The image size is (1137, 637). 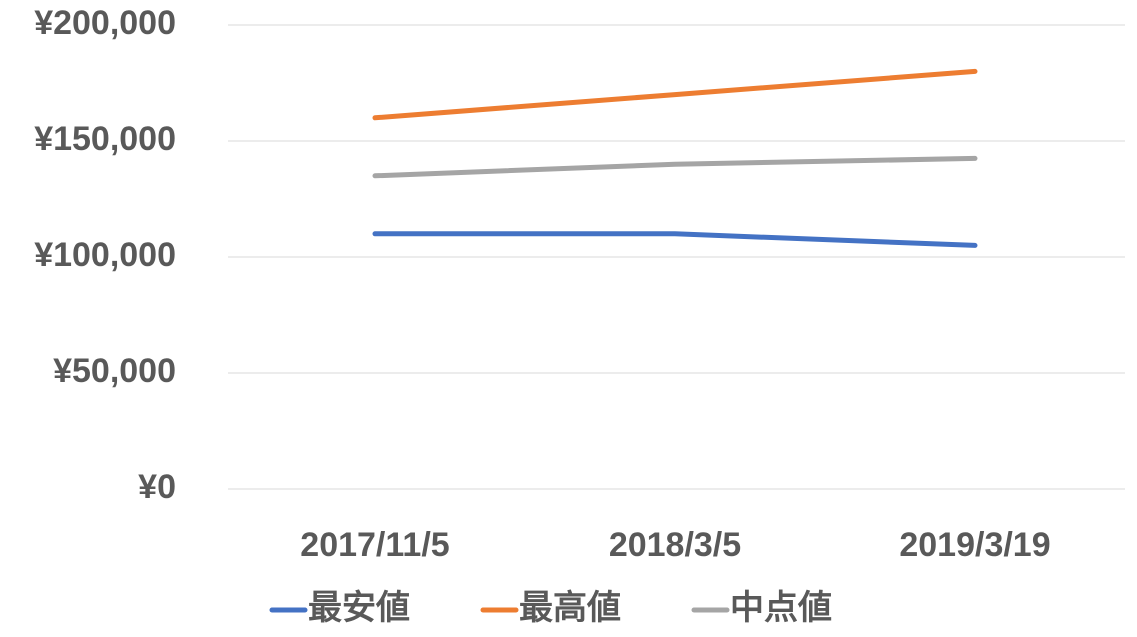 What do you see at coordinates (105, 139) in the screenshot?
I see `y-tick-label: ¥150,000` at bounding box center [105, 139].